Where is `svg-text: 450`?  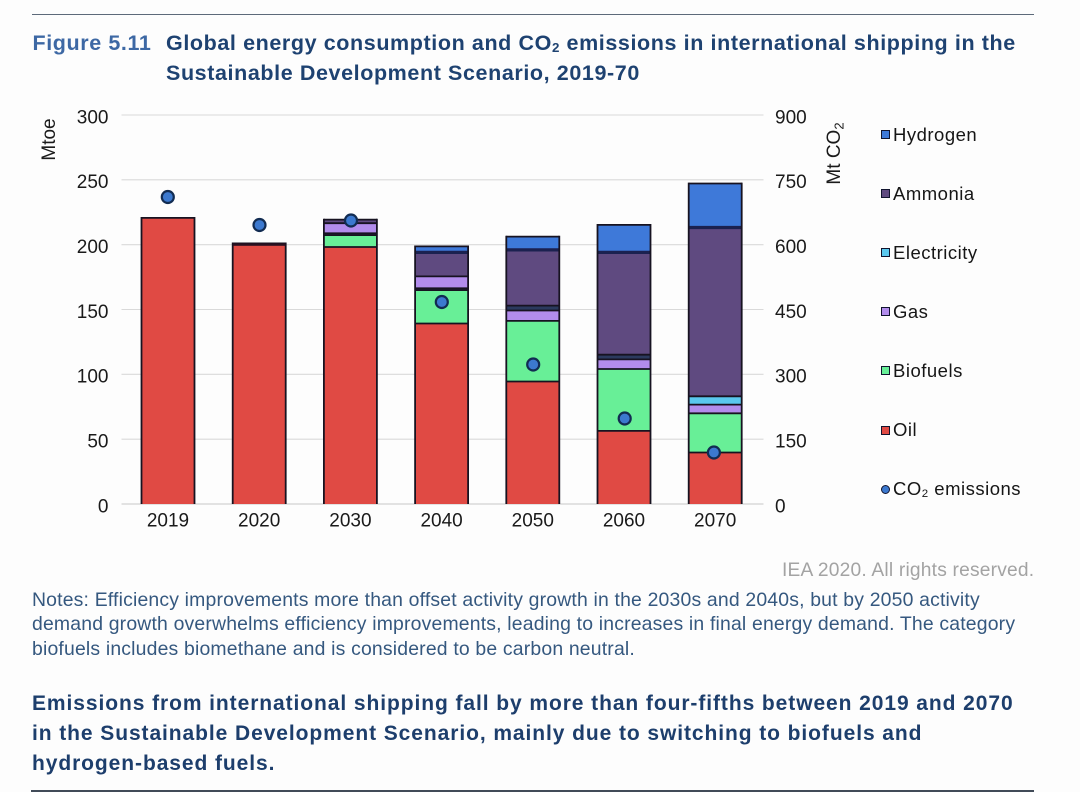 svg-text: 450 is located at coordinates (791, 312).